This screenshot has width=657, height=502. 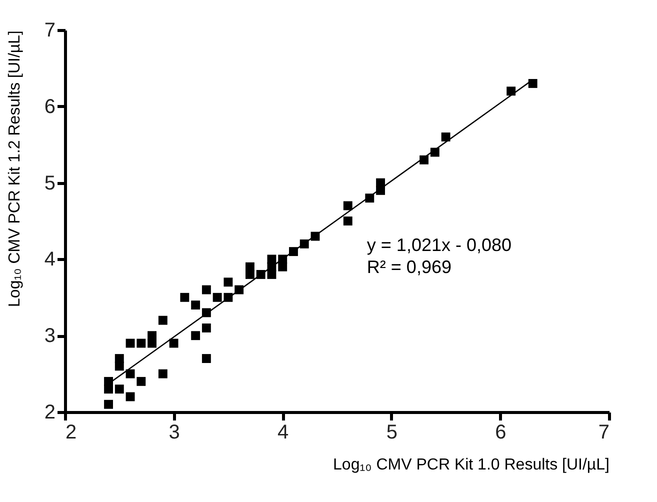 What do you see at coordinates (500, 433) in the screenshot?
I see `x-tick-label: 6` at bounding box center [500, 433].